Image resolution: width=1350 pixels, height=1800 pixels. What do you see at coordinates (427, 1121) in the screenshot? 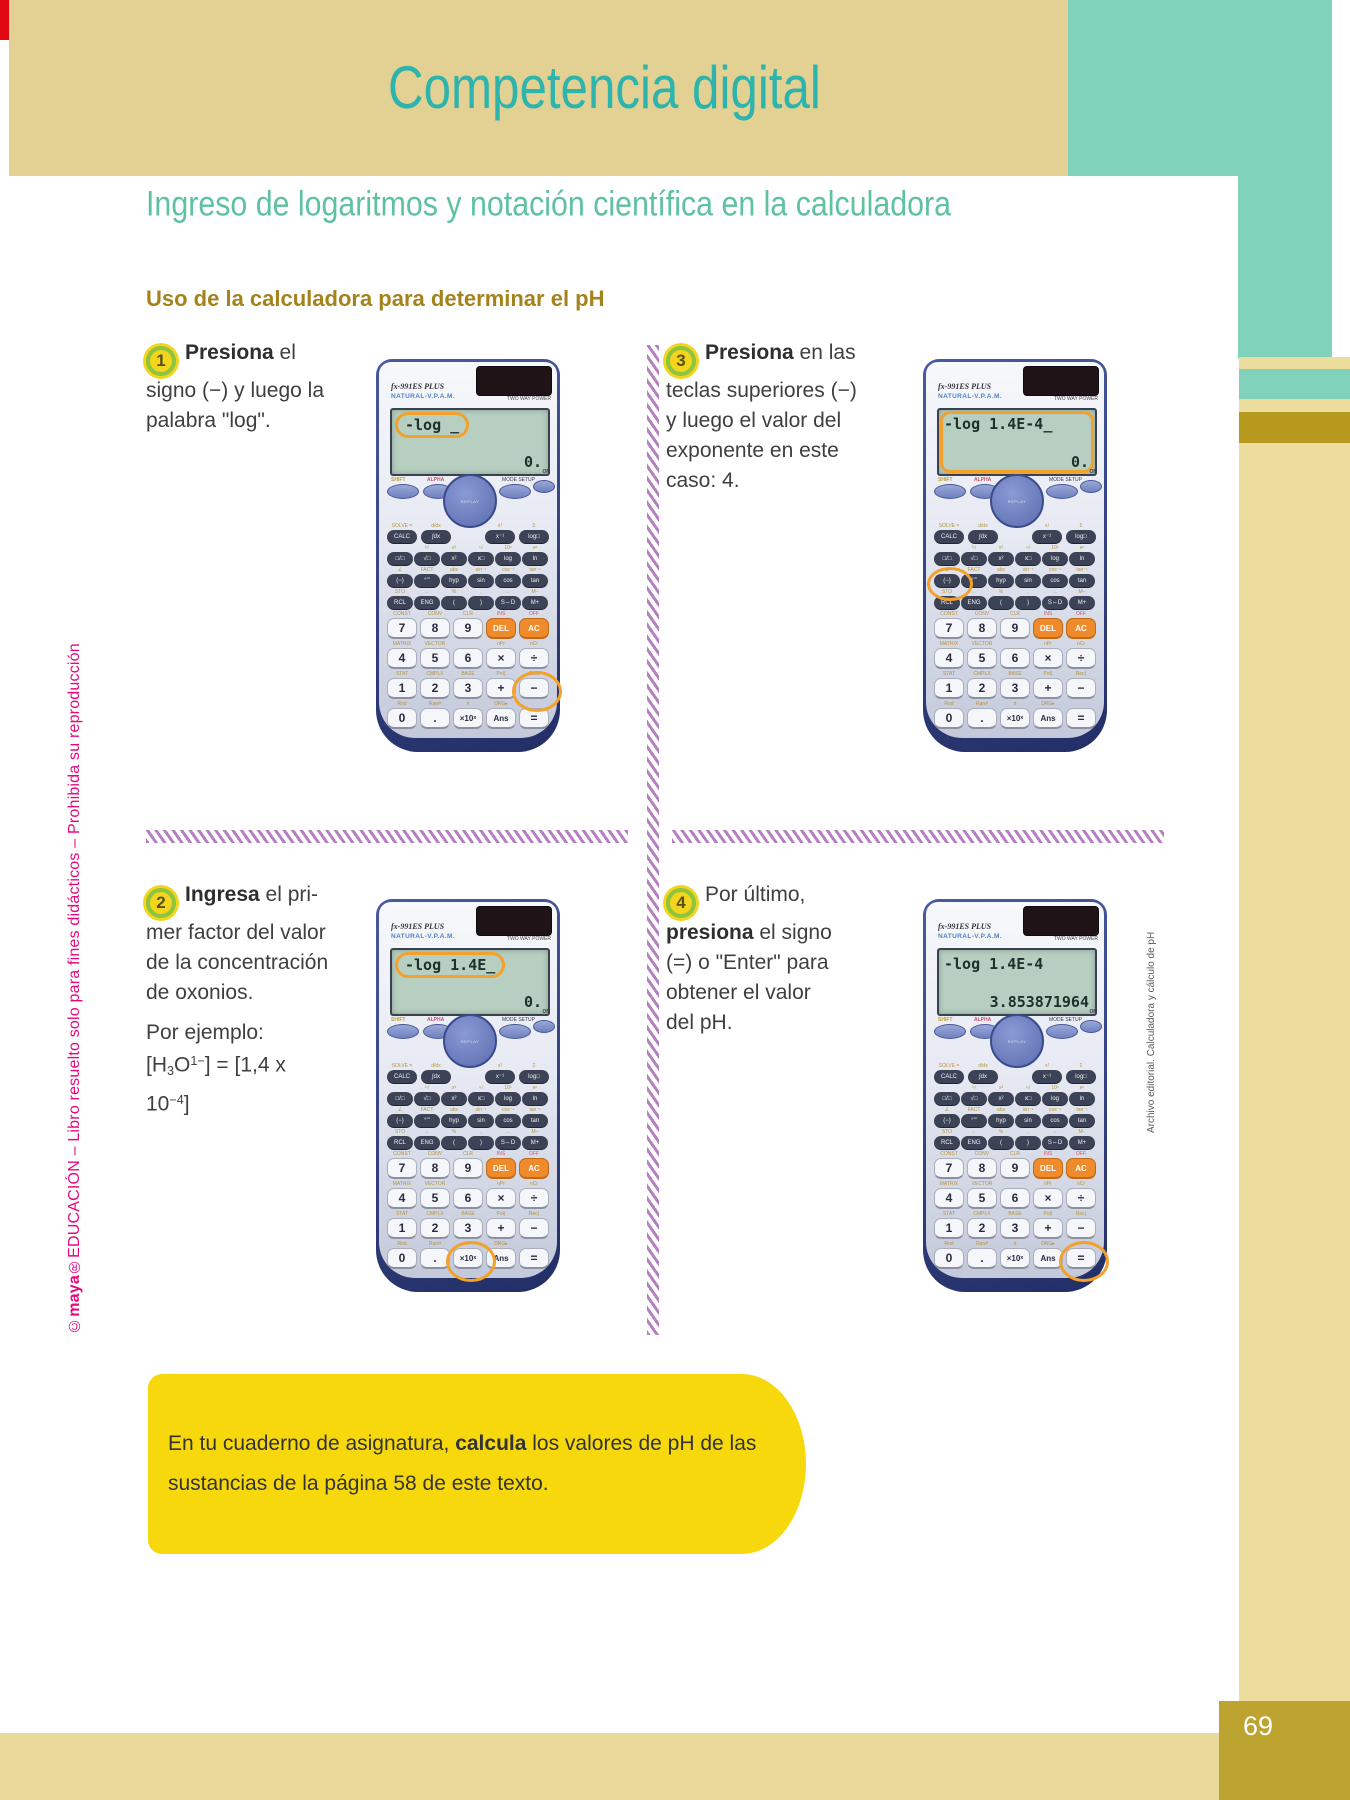
I see `calc-key: °’”` at bounding box center [427, 1121].